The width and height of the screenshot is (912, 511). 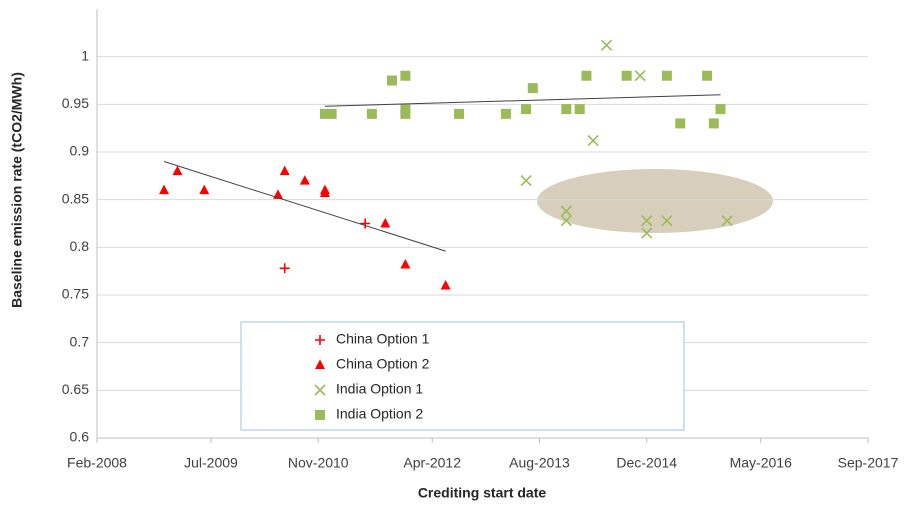 What do you see at coordinates (75, 389) in the screenshot?
I see `y-tick-label: 0.65` at bounding box center [75, 389].